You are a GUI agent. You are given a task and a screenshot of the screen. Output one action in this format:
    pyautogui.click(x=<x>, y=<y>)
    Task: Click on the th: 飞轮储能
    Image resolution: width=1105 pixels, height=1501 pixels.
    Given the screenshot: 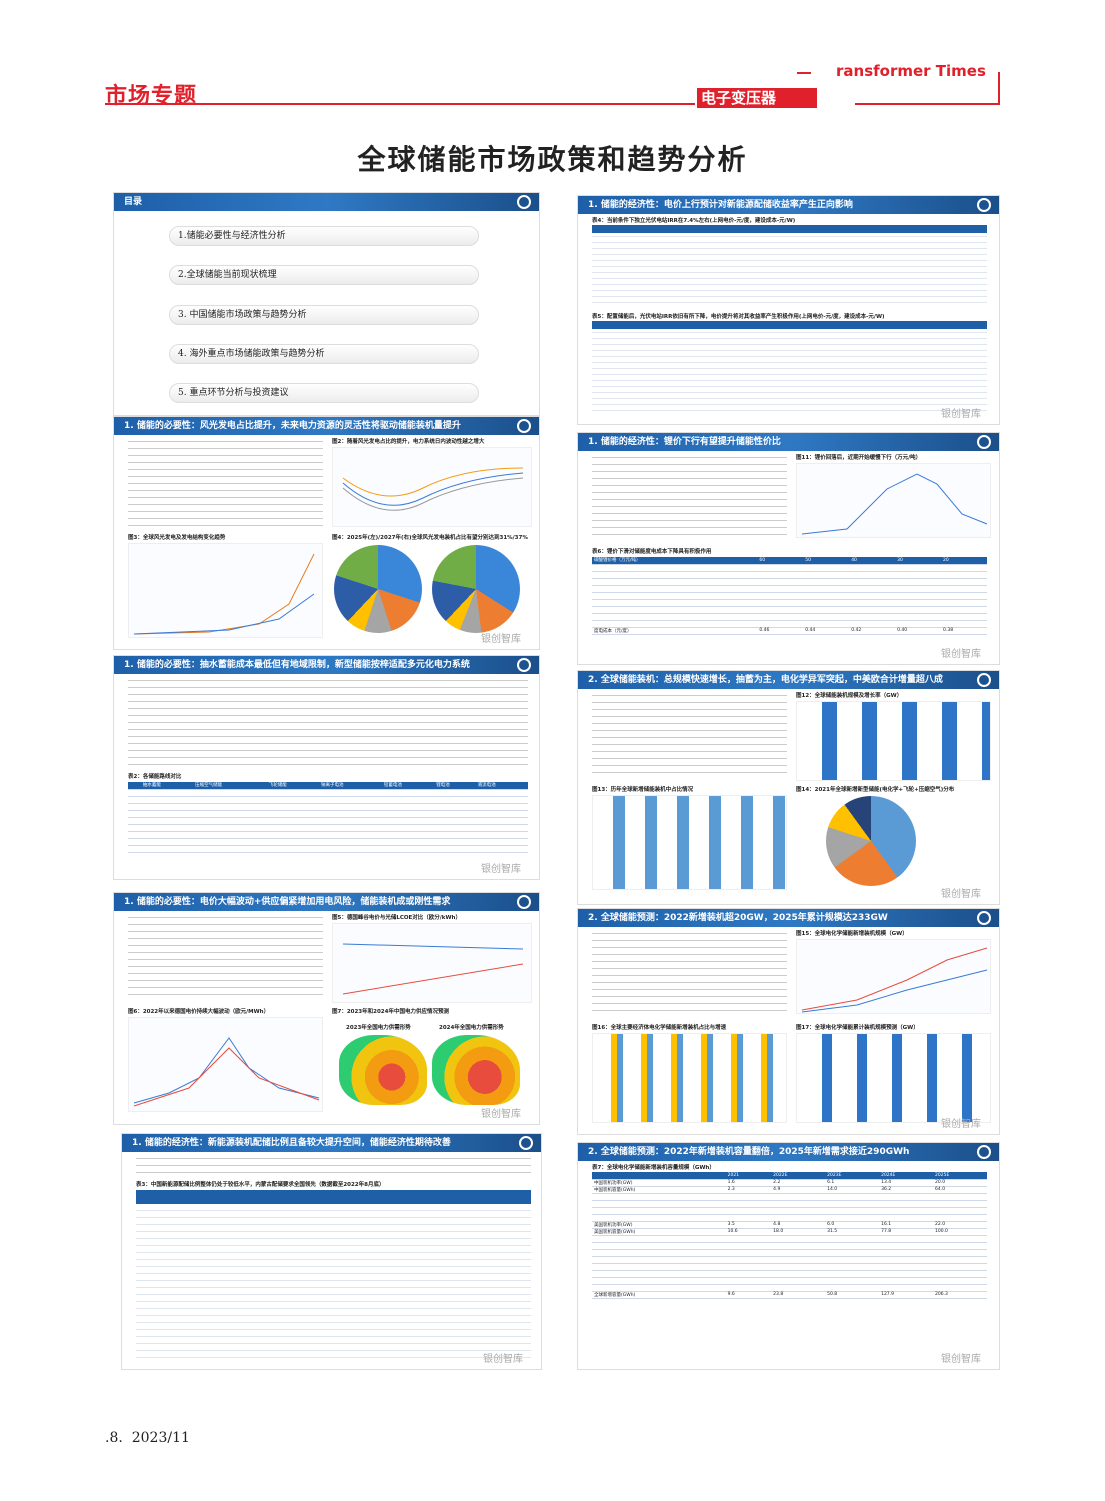 What is the action you would take?
    pyautogui.click(x=292, y=786)
    